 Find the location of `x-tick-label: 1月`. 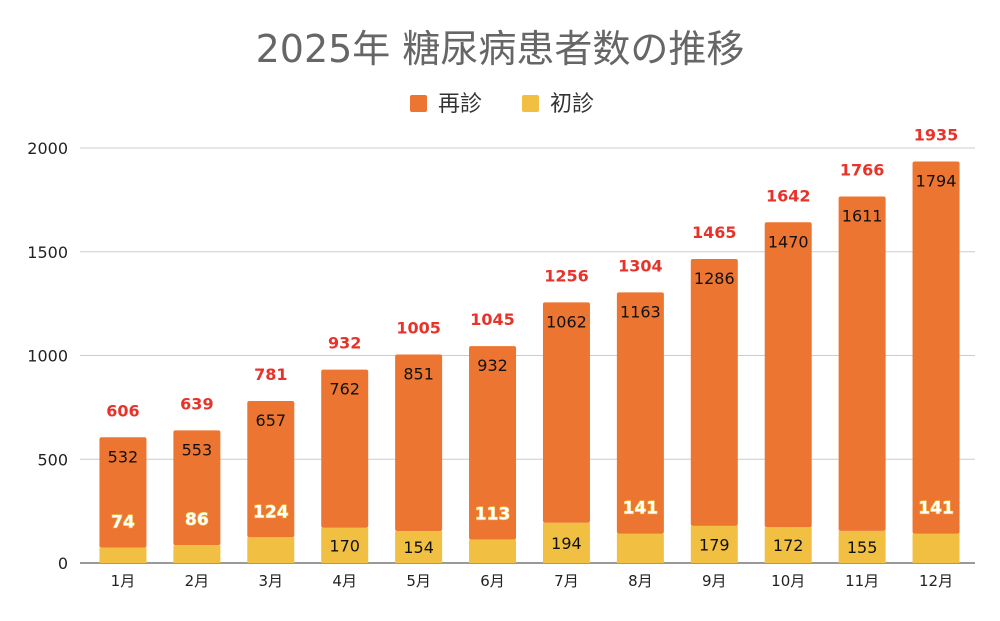

x-tick-label: 1月 is located at coordinates (123, 581).